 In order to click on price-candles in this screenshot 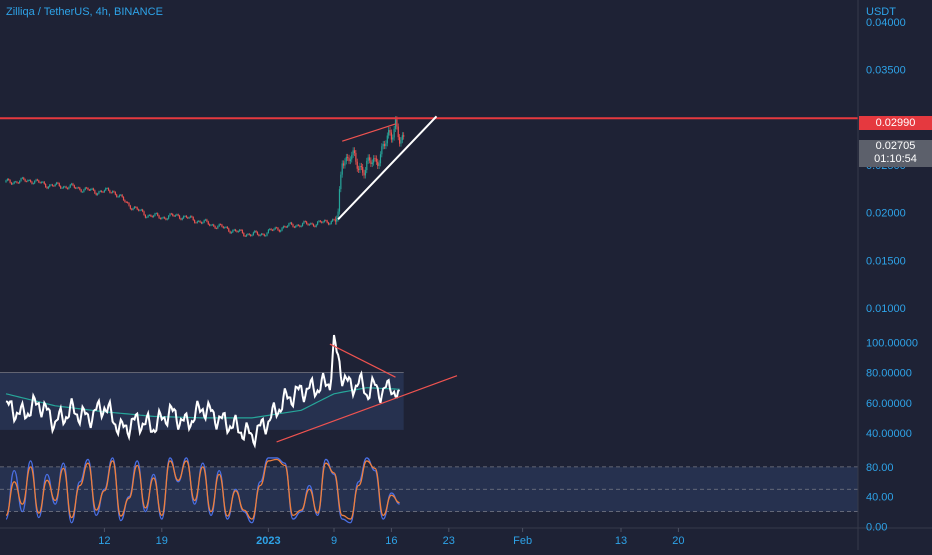, I will do `click(205, 176)`.